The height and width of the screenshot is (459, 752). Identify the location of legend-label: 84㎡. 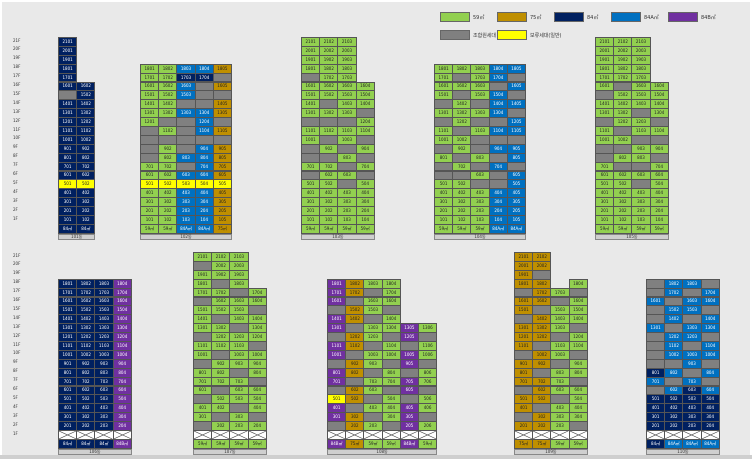
(593, 17).